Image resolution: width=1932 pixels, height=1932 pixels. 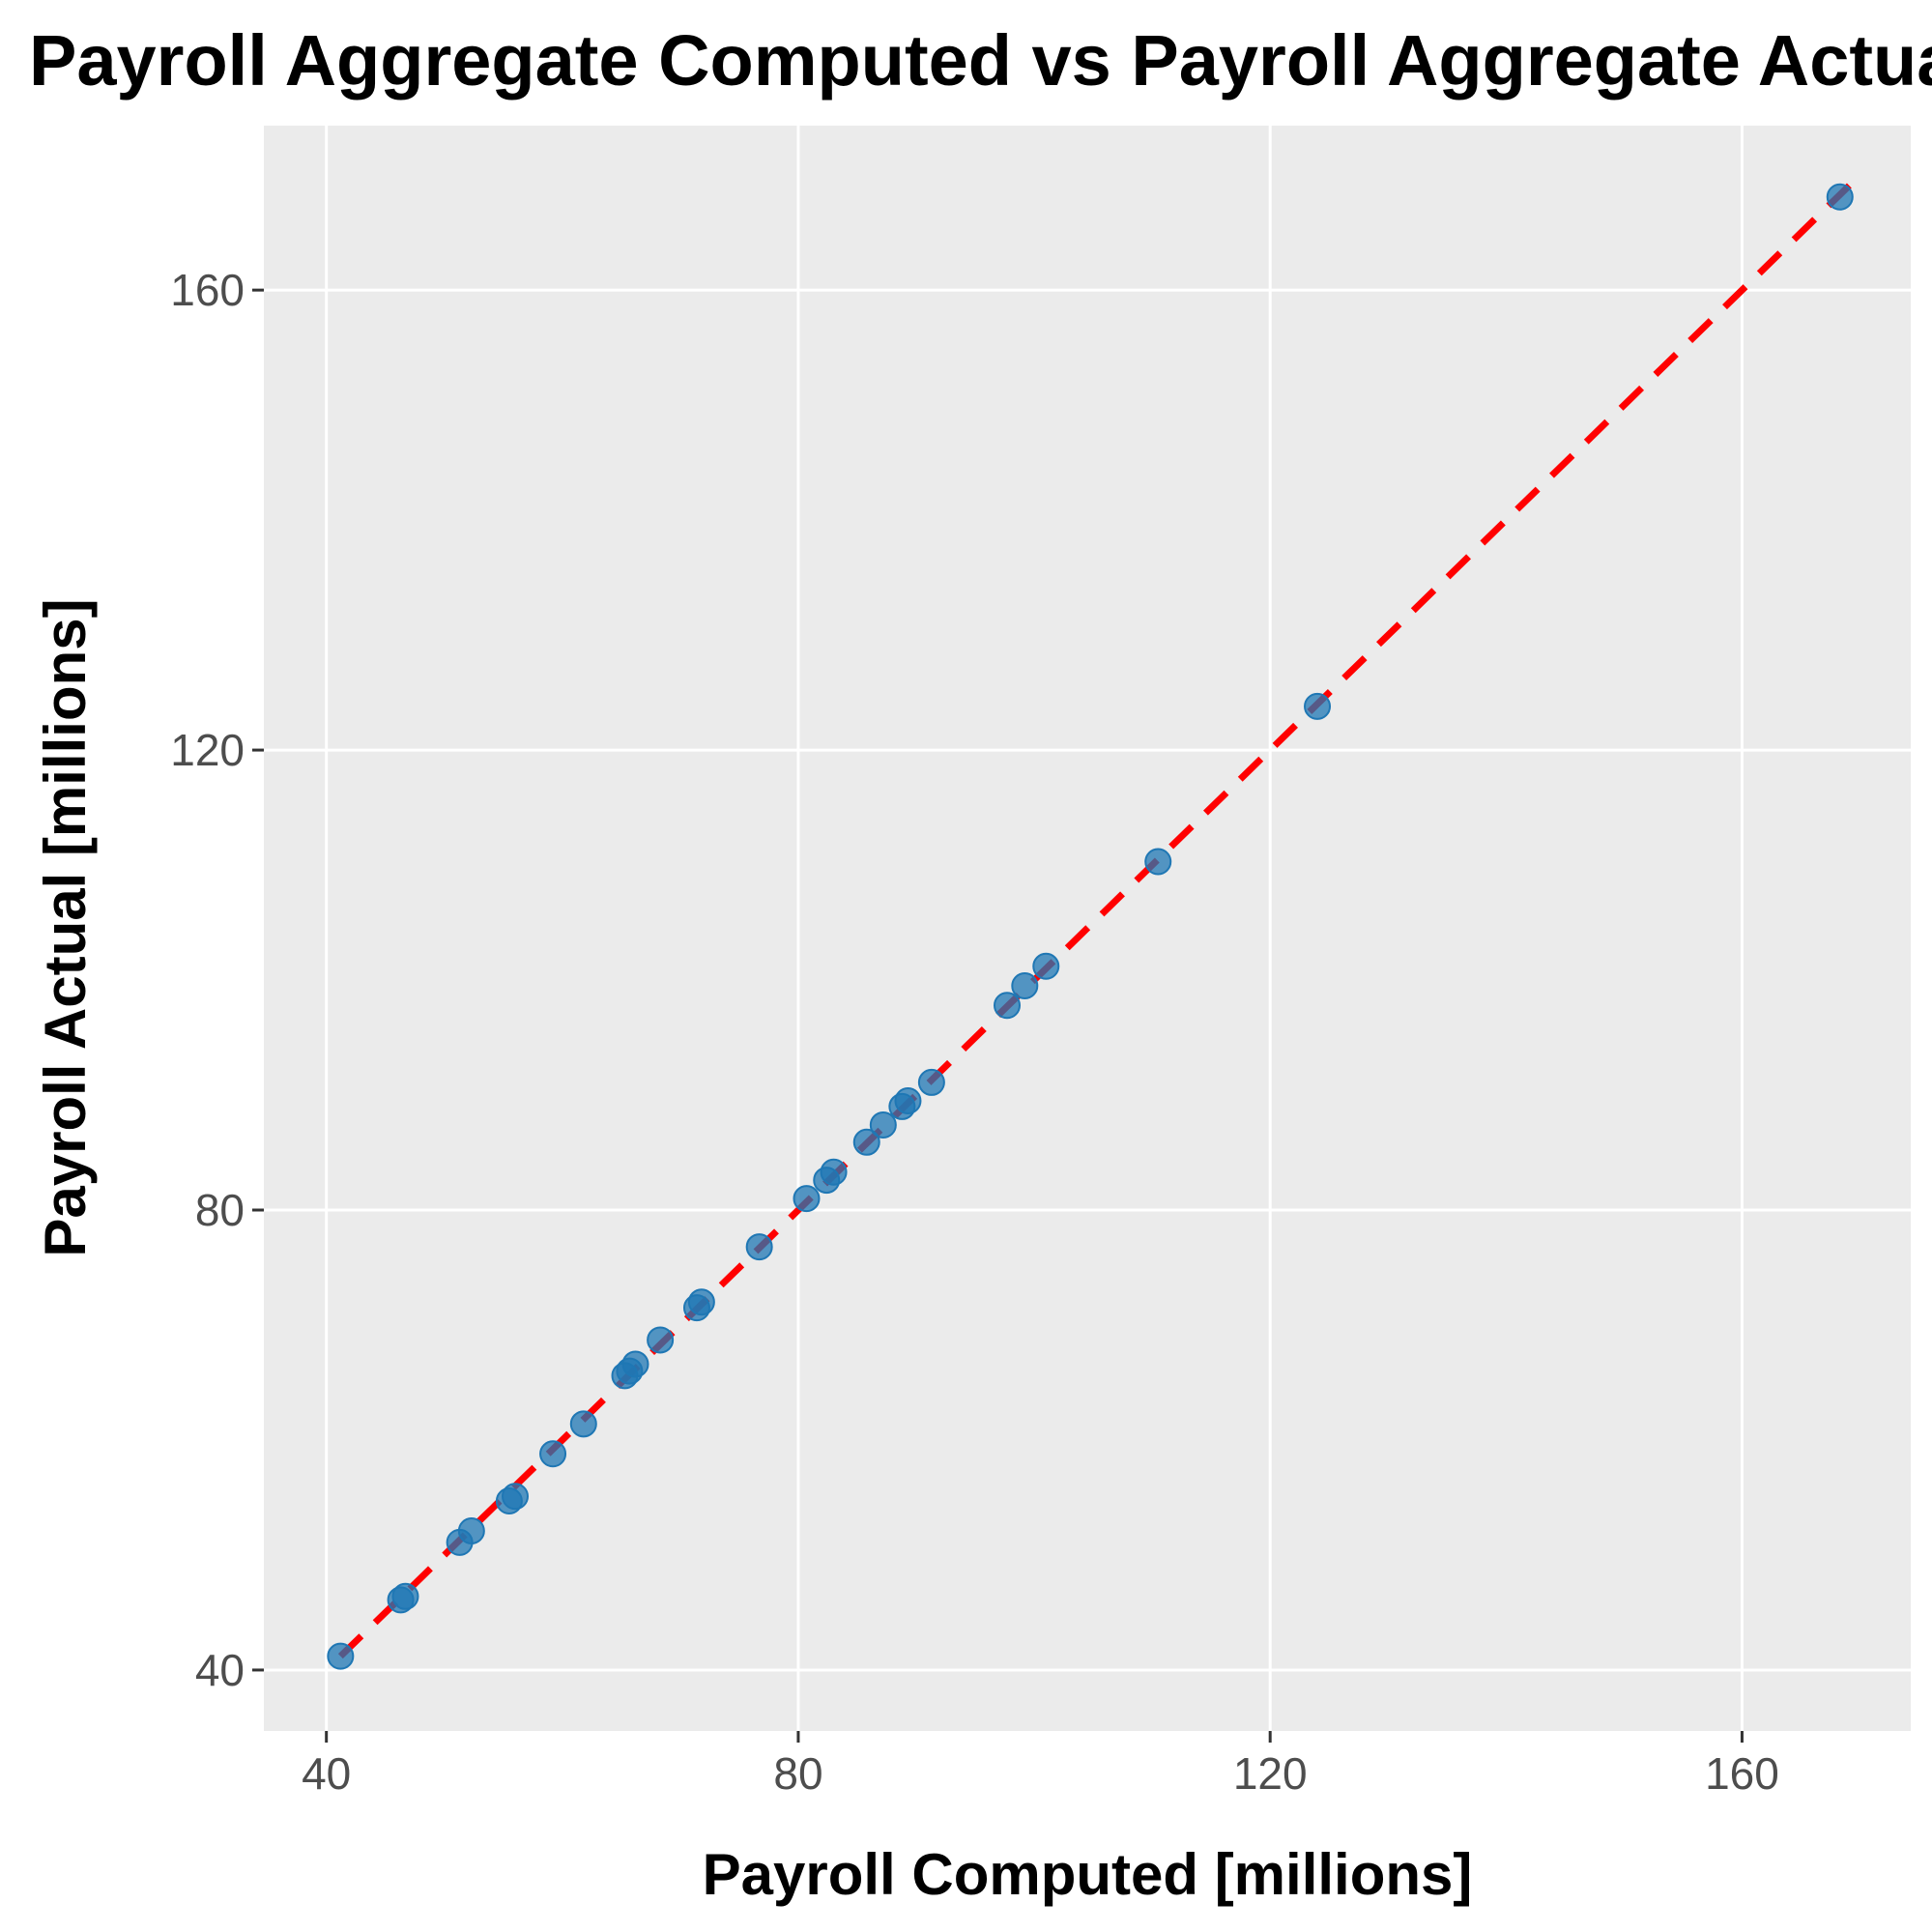 What do you see at coordinates (1742, 1773) in the screenshot?
I see `x-tick-label: 160` at bounding box center [1742, 1773].